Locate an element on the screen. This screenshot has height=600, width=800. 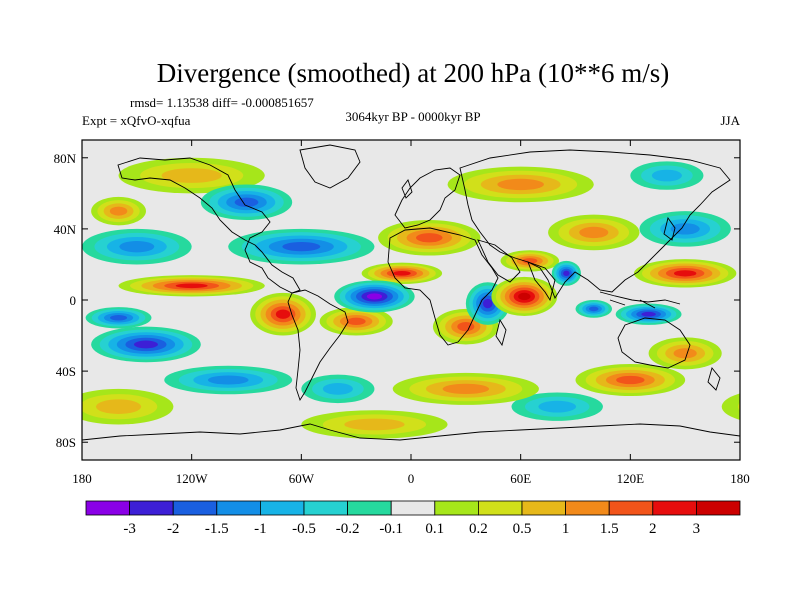
colorbar-label: -0.2 is located at coordinates (348, 529).